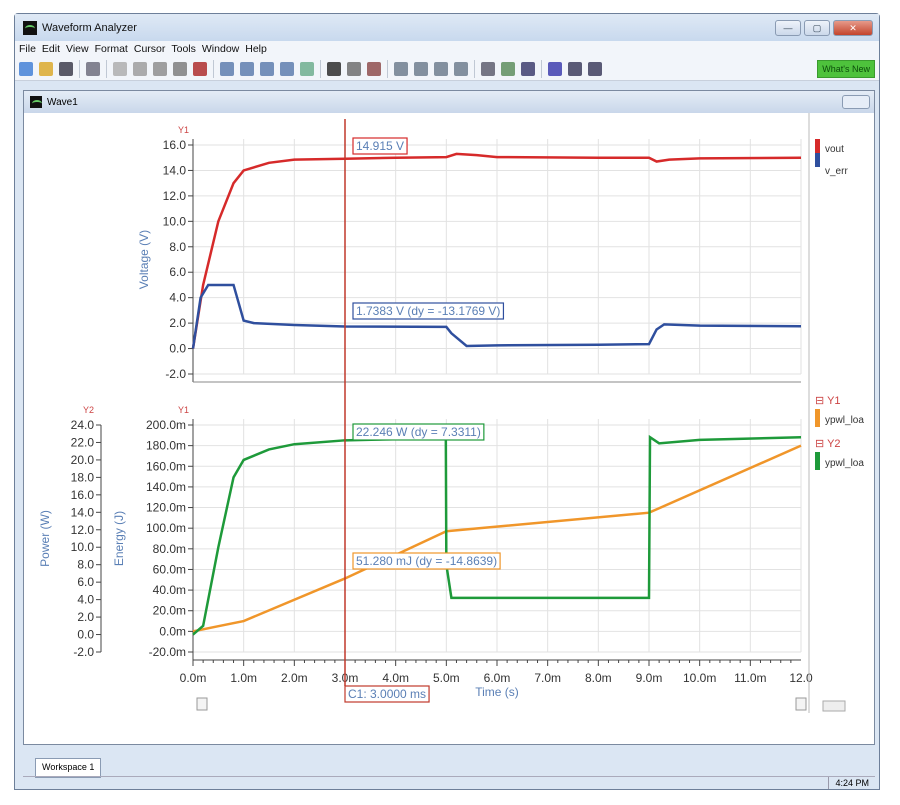  Describe the element at coordinates (177, 323) in the screenshot. I see `y-tick-label: 2.0` at that location.